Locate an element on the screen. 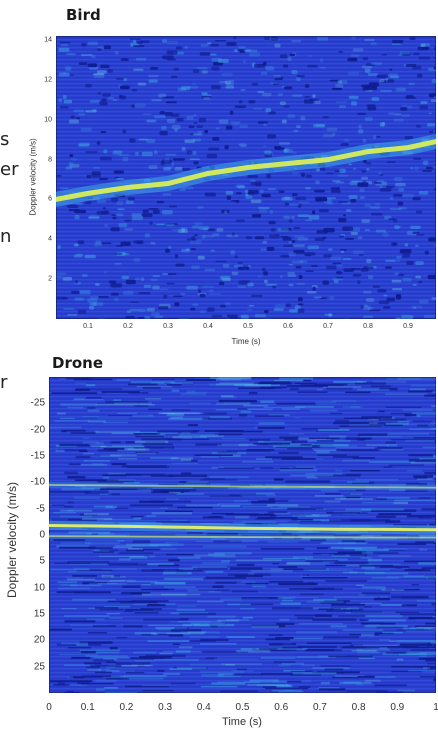 Image resolution: width=438 pixels, height=733 pixels. y-tick-label: 2 is located at coordinates (50, 279).